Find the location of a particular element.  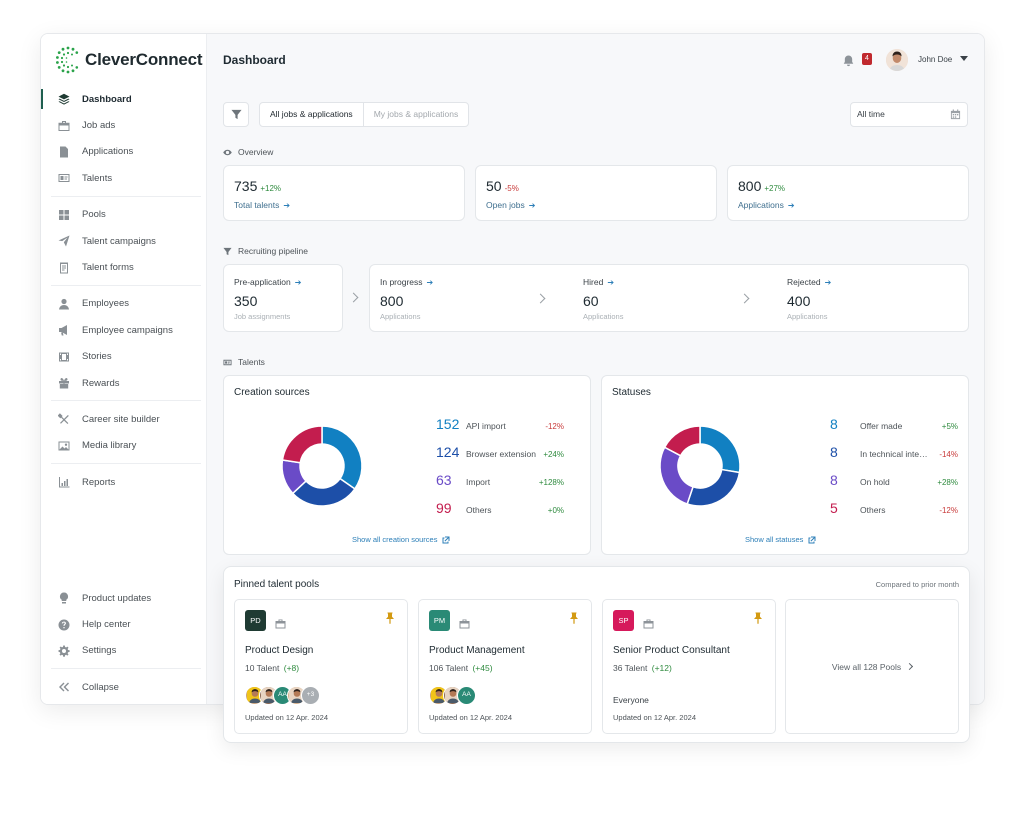

sidebar-item-talents: Talents is located at coordinates (124, 178).